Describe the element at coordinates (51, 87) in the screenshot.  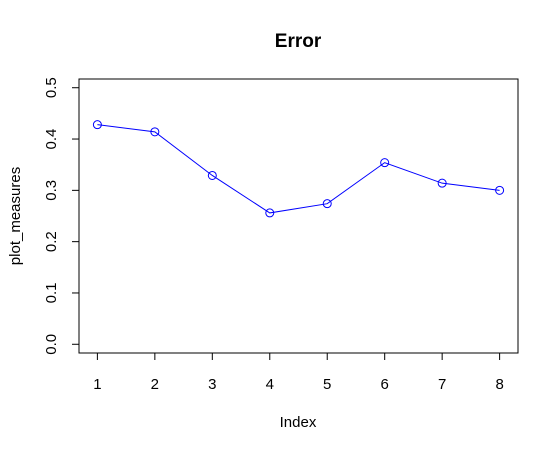
I see `y-tick-label: 0.5` at that location.